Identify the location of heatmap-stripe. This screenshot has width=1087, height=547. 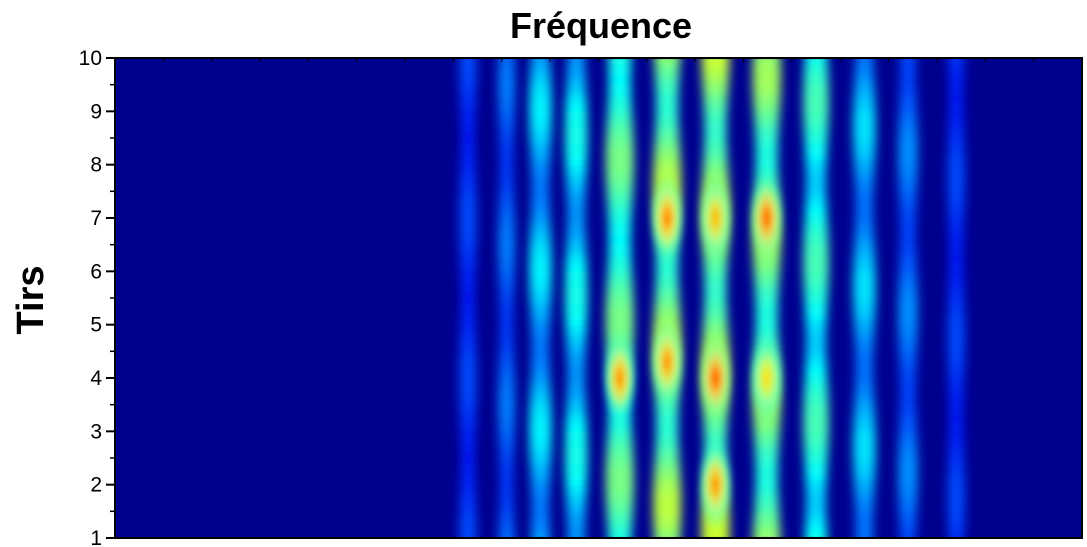
(908, 298).